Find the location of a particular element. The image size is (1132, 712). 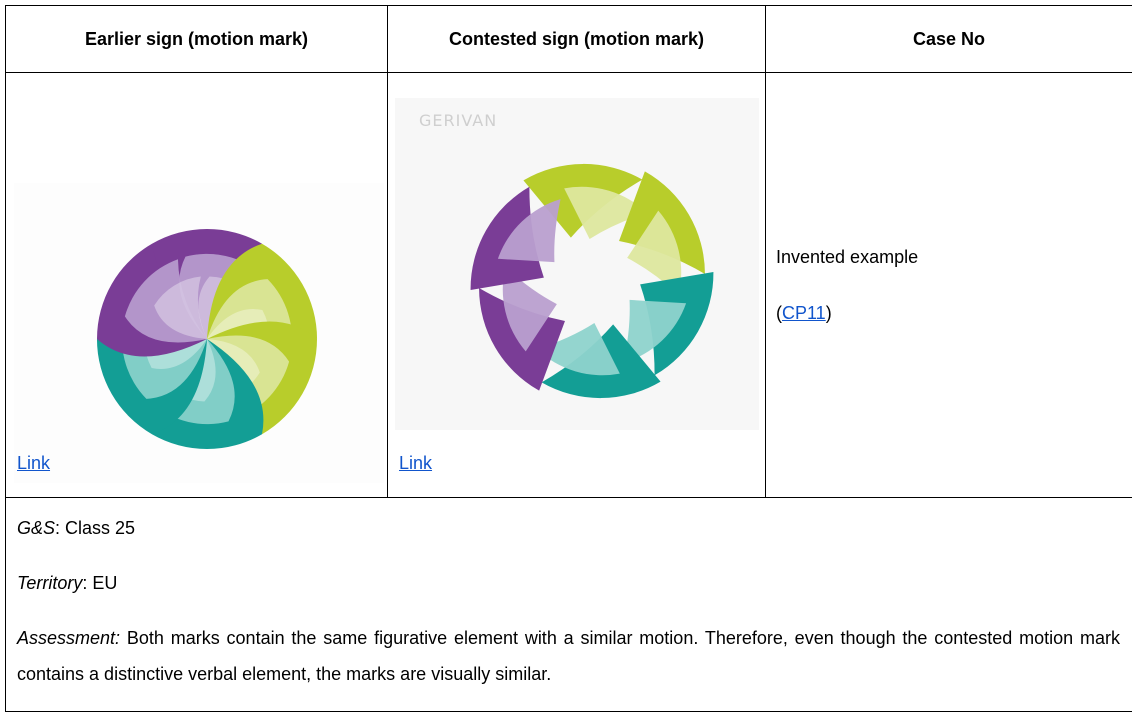

case-link: CP11 is located at coordinates (804, 313).